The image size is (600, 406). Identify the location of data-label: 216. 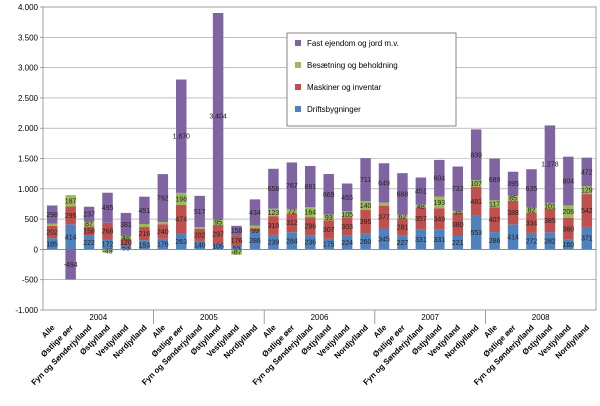
(145, 234).